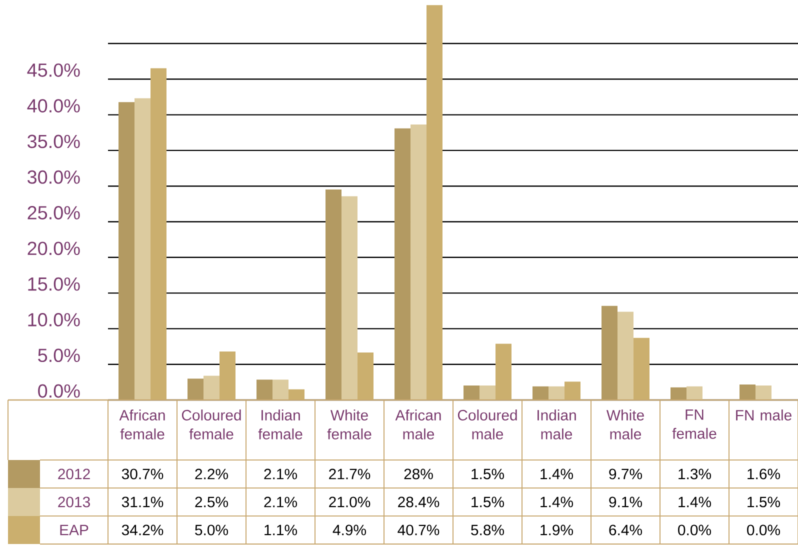 This screenshot has height=545, width=798. I want to click on x-tick-label: Coloured female, so click(211, 425).